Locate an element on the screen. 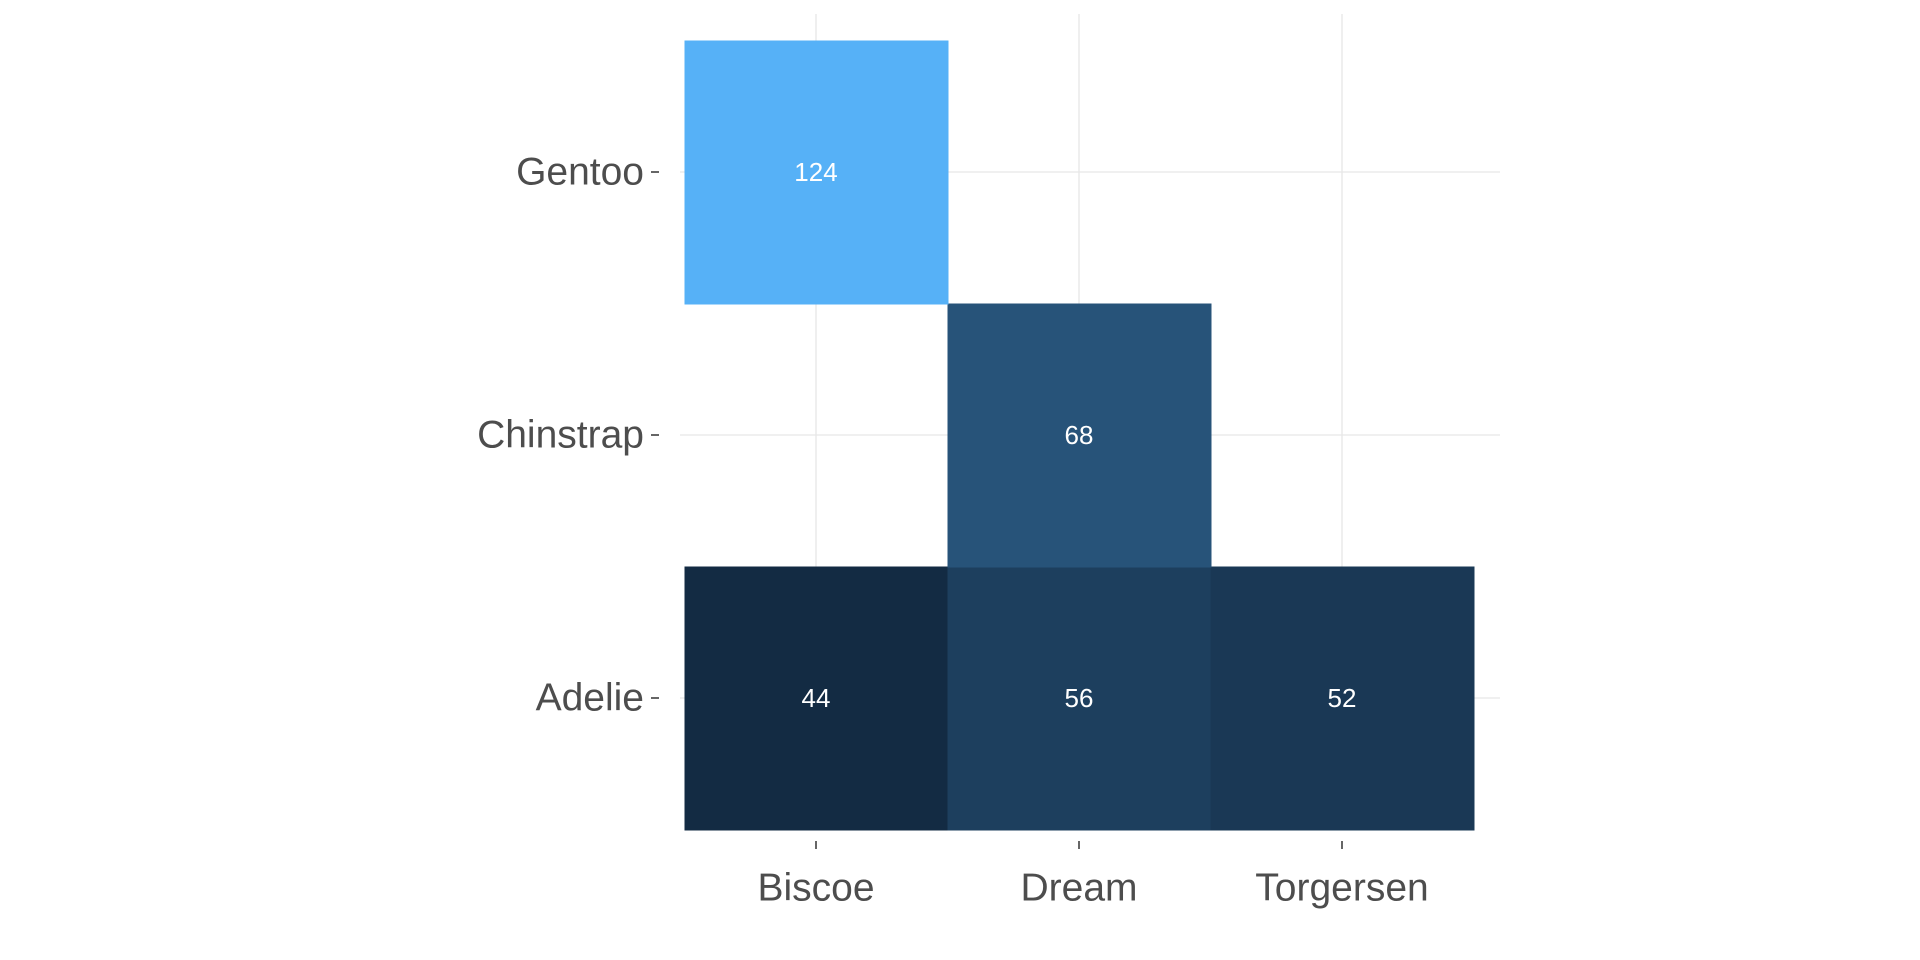  y-tick-label: Gentoo is located at coordinates (580, 172).